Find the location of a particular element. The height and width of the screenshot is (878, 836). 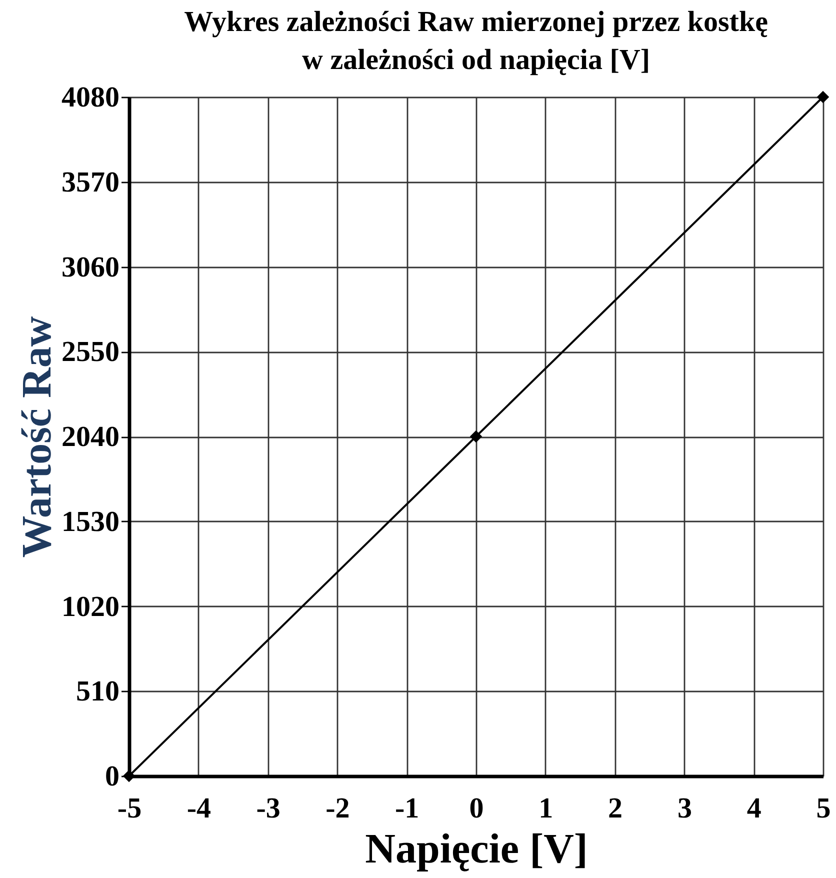

y-axis-title: Wartość Raw is located at coordinates (37, 437).